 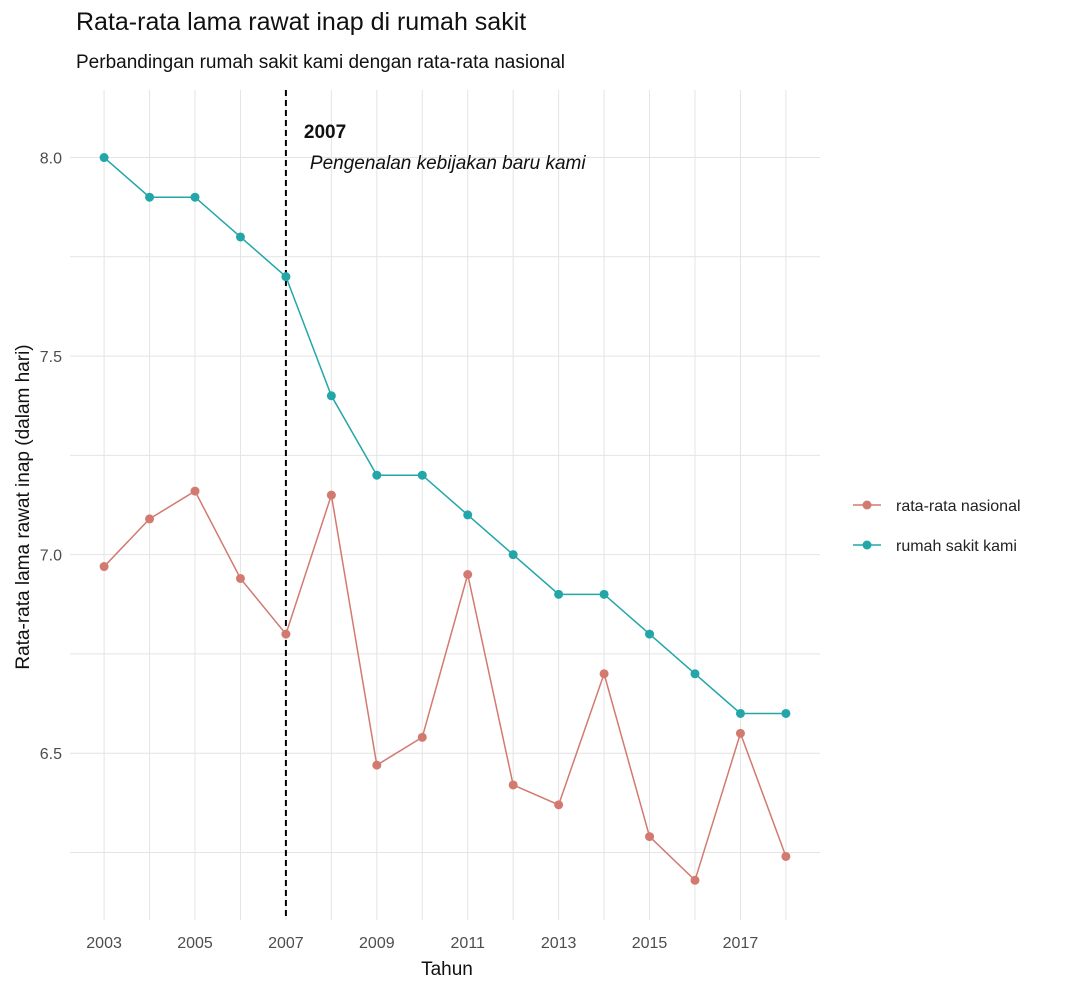 I want to click on x-tick-label: 2013, so click(x=559, y=943).